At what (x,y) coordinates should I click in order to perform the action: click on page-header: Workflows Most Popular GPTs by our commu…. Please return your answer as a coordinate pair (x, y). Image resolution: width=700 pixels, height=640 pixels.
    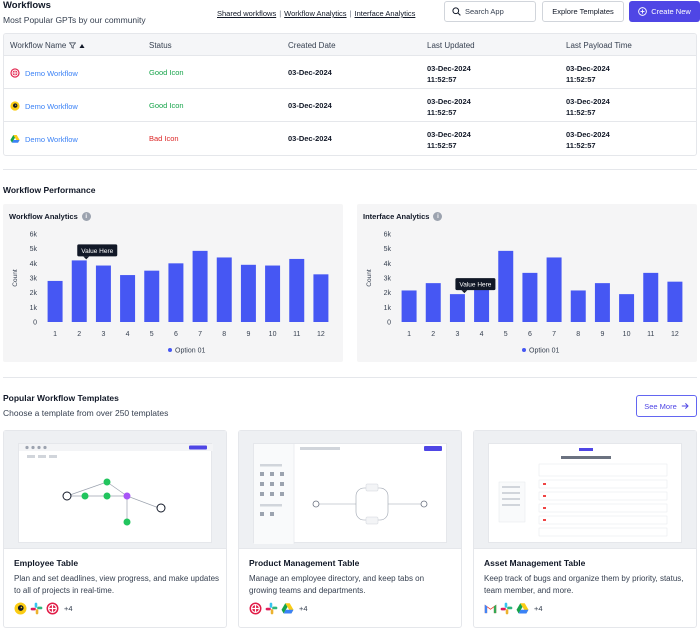
    Looking at the image, I should click on (351, 14).